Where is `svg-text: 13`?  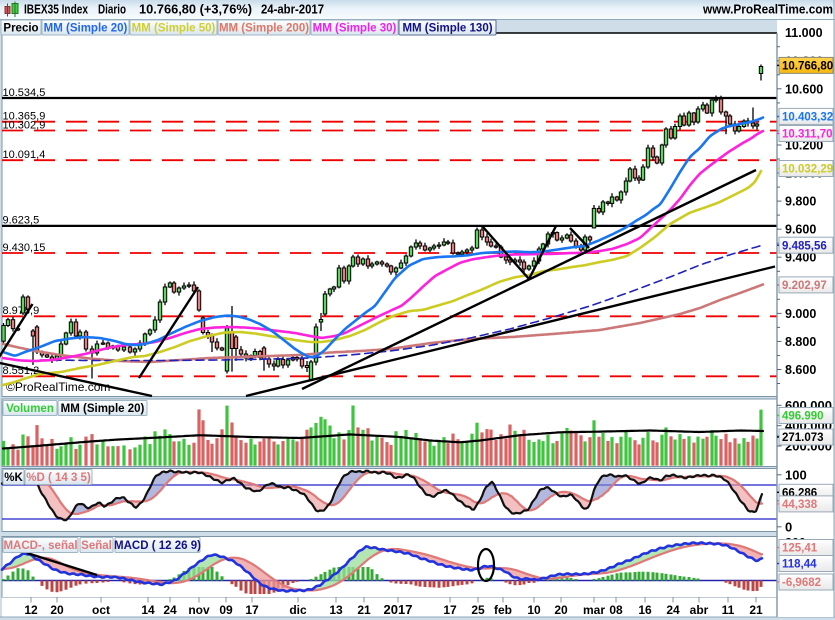
svg-text: 13 is located at coordinates (336, 610).